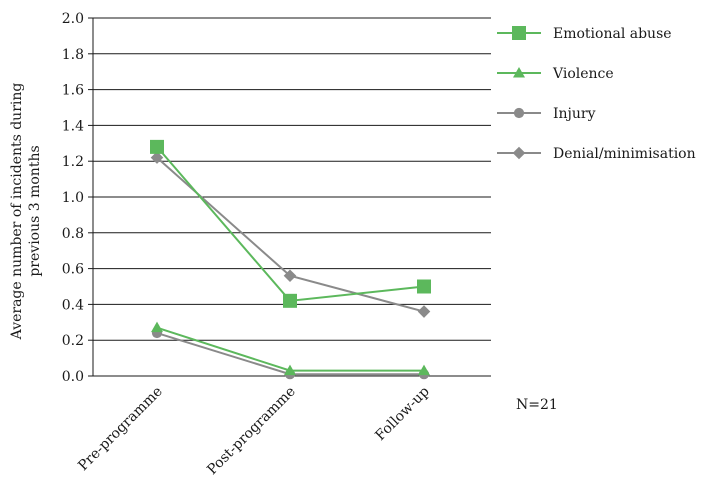 The height and width of the screenshot is (498, 712). Describe the element at coordinates (546, 114) in the screenshot. I see `legend-entry: Injury` at that location.